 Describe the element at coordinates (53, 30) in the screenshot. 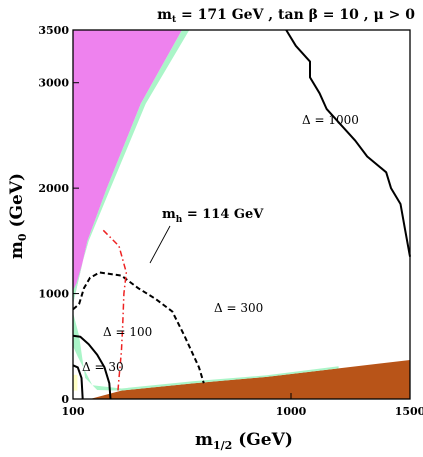

I see `y-tick-label: 3500` at that location.